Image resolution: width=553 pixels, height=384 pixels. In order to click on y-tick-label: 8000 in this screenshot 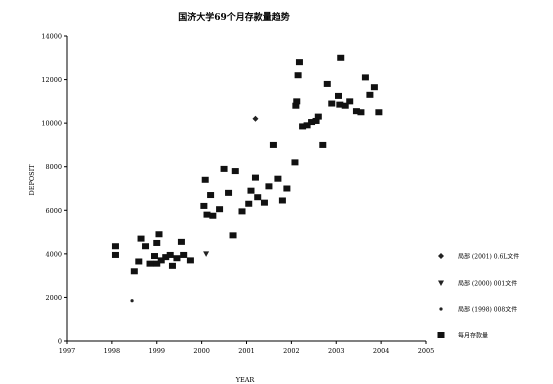, I will do `click(53, 167)`.